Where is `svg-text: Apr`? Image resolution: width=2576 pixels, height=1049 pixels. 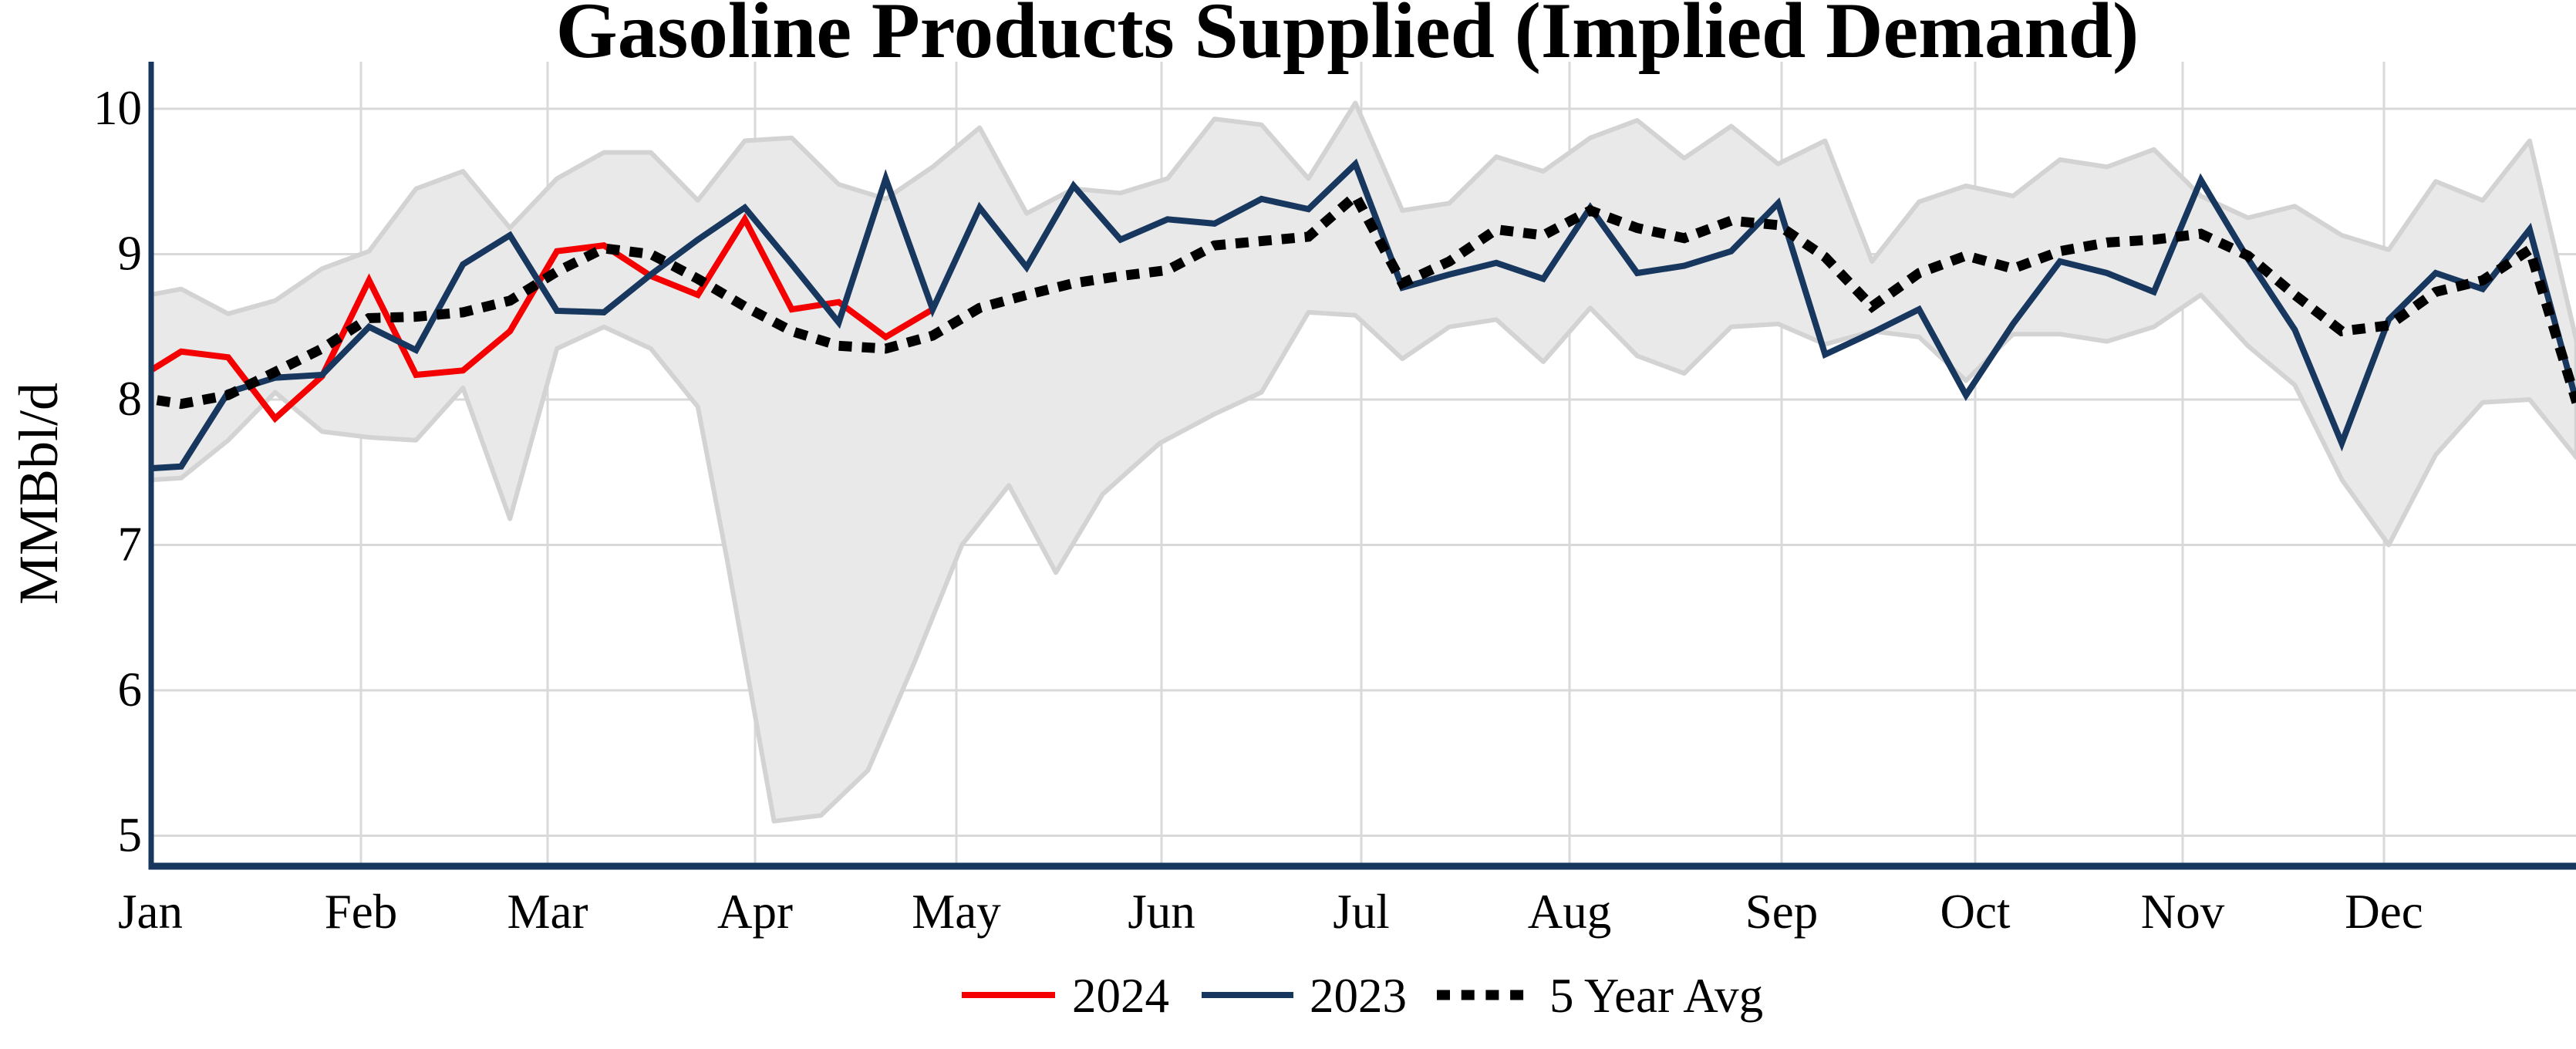 svg-text: Apr is located at coordinates (755, 912).